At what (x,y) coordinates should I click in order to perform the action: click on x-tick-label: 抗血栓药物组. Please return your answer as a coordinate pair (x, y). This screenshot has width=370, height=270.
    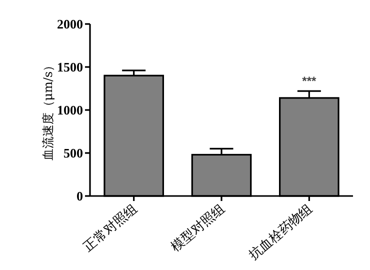
    Looking at the image, I should click on (281, 233).